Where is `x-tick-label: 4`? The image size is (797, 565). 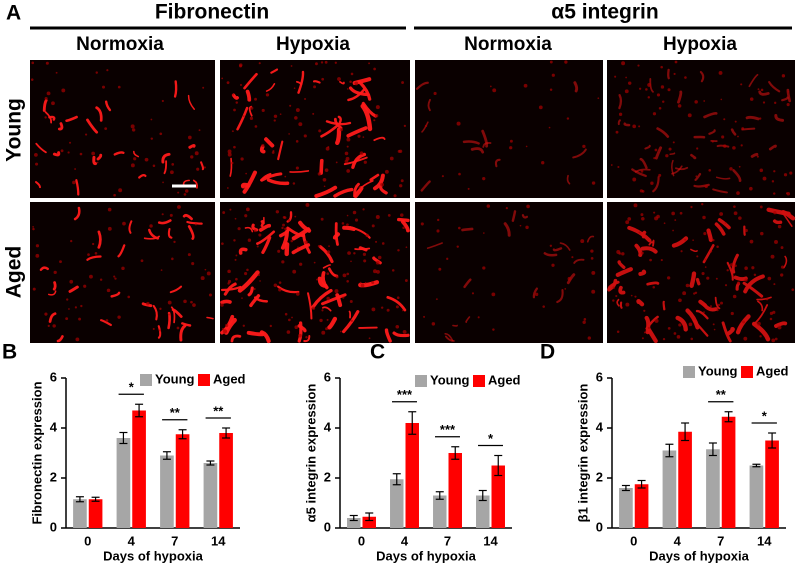 x-tick-label: 4 is located at coordinates (132, 540).